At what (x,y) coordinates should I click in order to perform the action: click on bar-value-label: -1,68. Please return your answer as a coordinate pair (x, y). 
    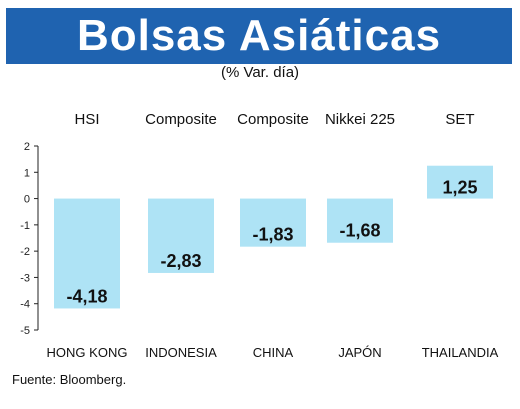
    Looking at the image, I should click on (359, 231).